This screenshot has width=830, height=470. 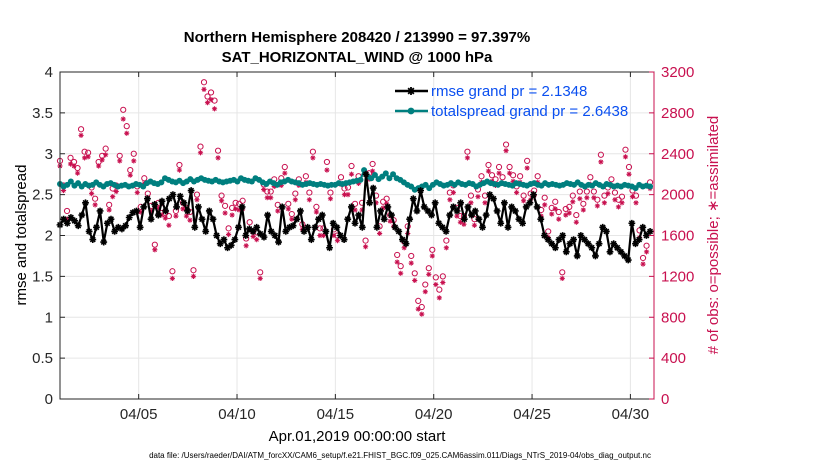 What do you see at coordinates (49, 72) in the screenshot?
I see `y-tick-label: 4` at bounding box center [49, 72].